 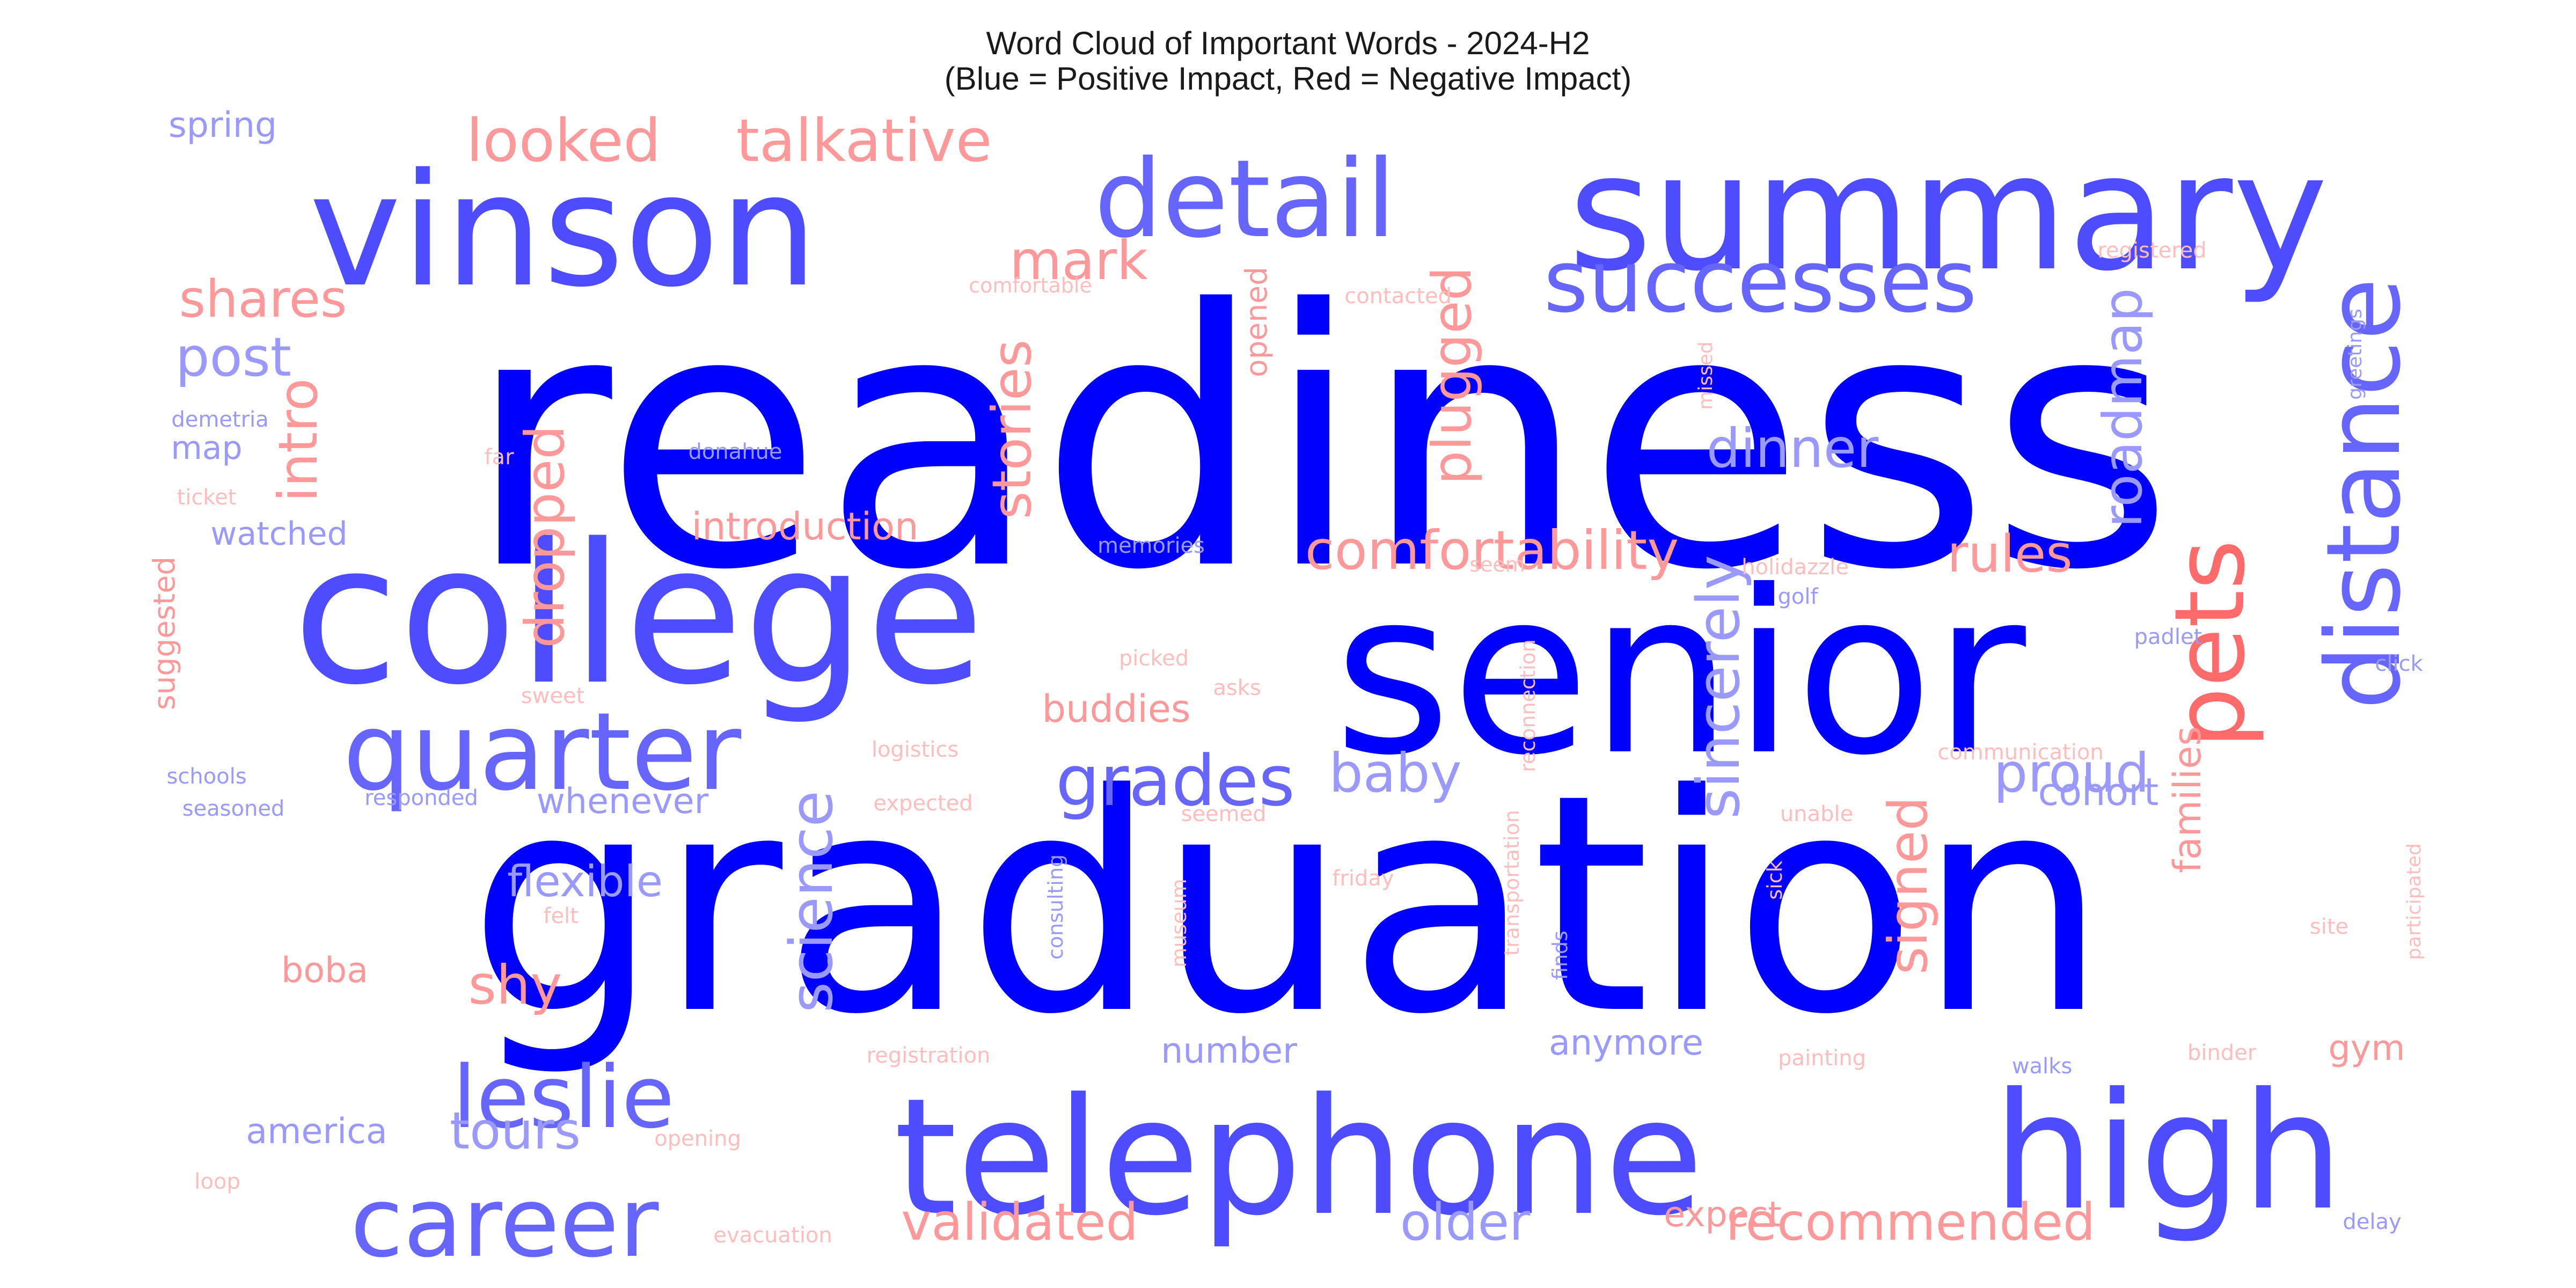 I want to click on word-leslie: leslie, so click(x=563, y=1097).